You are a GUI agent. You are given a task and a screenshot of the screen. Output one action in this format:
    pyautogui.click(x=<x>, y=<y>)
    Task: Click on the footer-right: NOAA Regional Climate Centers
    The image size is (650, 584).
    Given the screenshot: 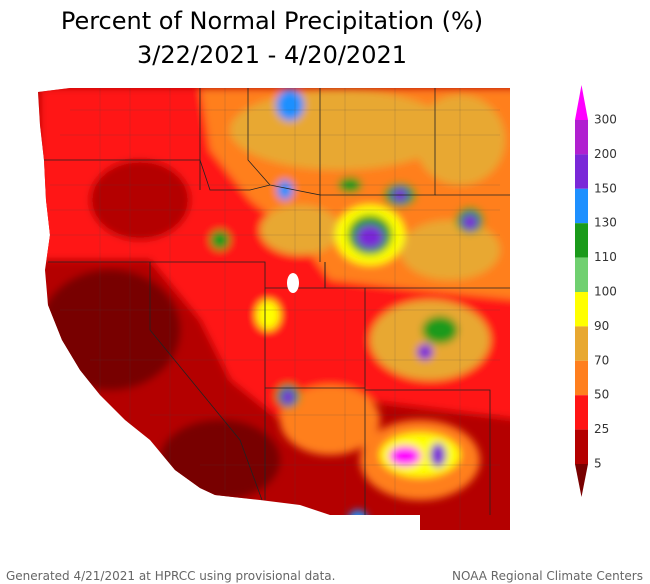 What is the action you would take?
    pyautogui.click(x=547, y=576)
    